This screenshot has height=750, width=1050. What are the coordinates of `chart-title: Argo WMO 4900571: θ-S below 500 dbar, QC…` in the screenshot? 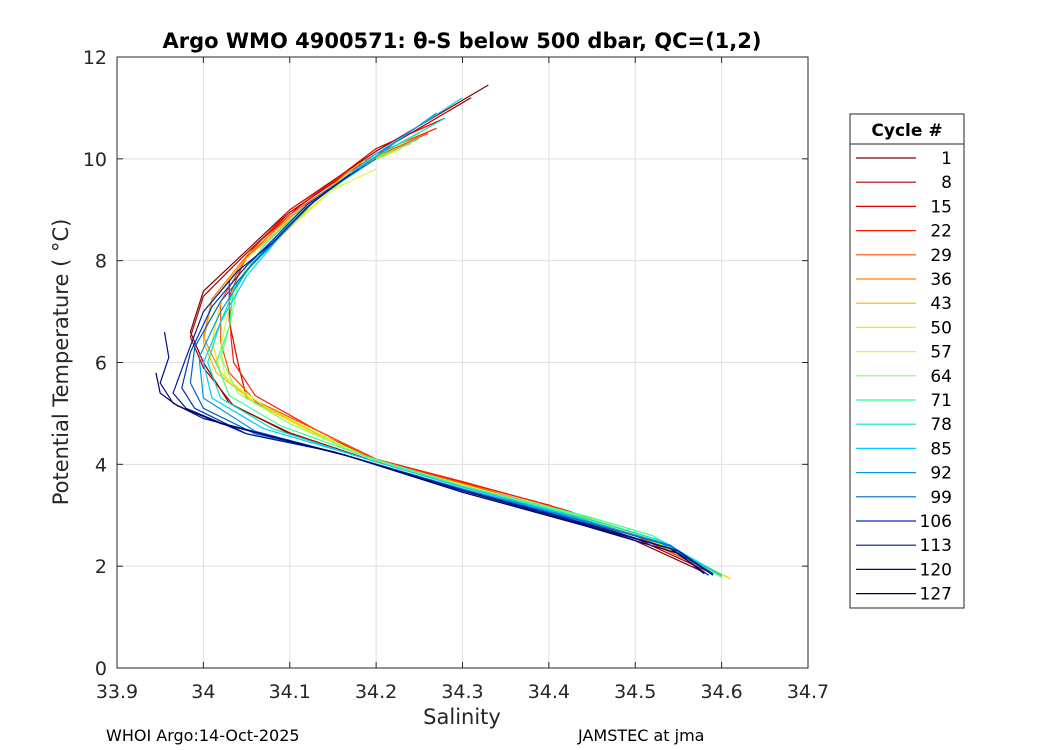 It's located at (462, 41).